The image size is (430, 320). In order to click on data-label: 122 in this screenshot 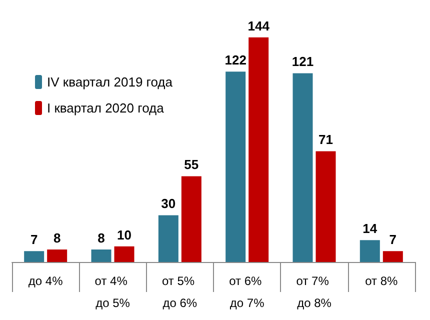, I will do `click(235, 60)`.